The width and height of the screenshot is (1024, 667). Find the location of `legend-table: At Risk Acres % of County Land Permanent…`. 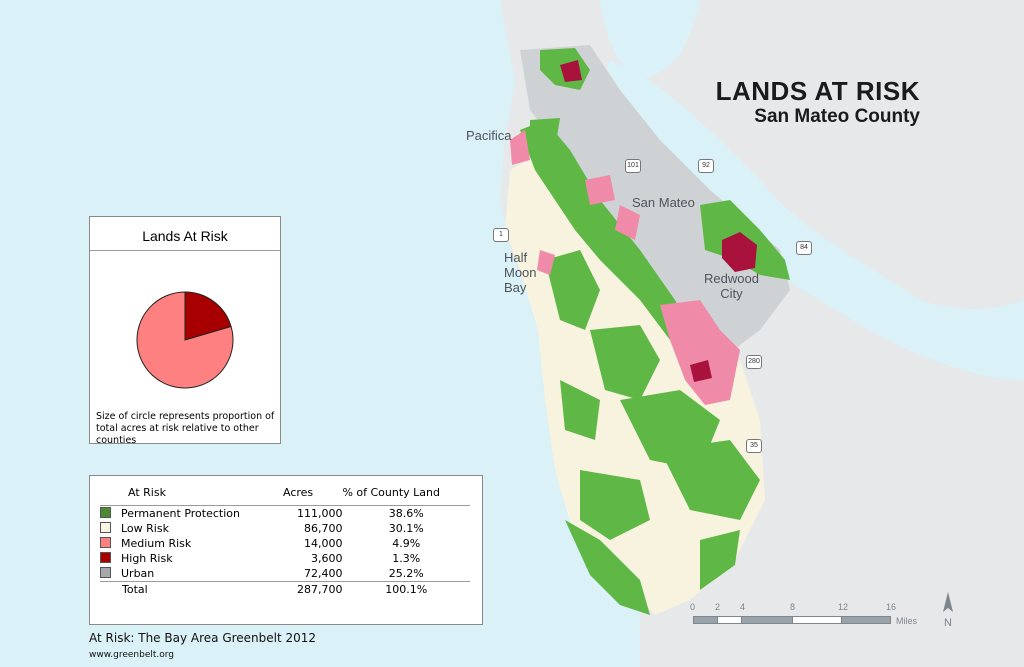

legend-table: At Risk Acres % of County Land Permanent… is located at coordinates (285, 541).